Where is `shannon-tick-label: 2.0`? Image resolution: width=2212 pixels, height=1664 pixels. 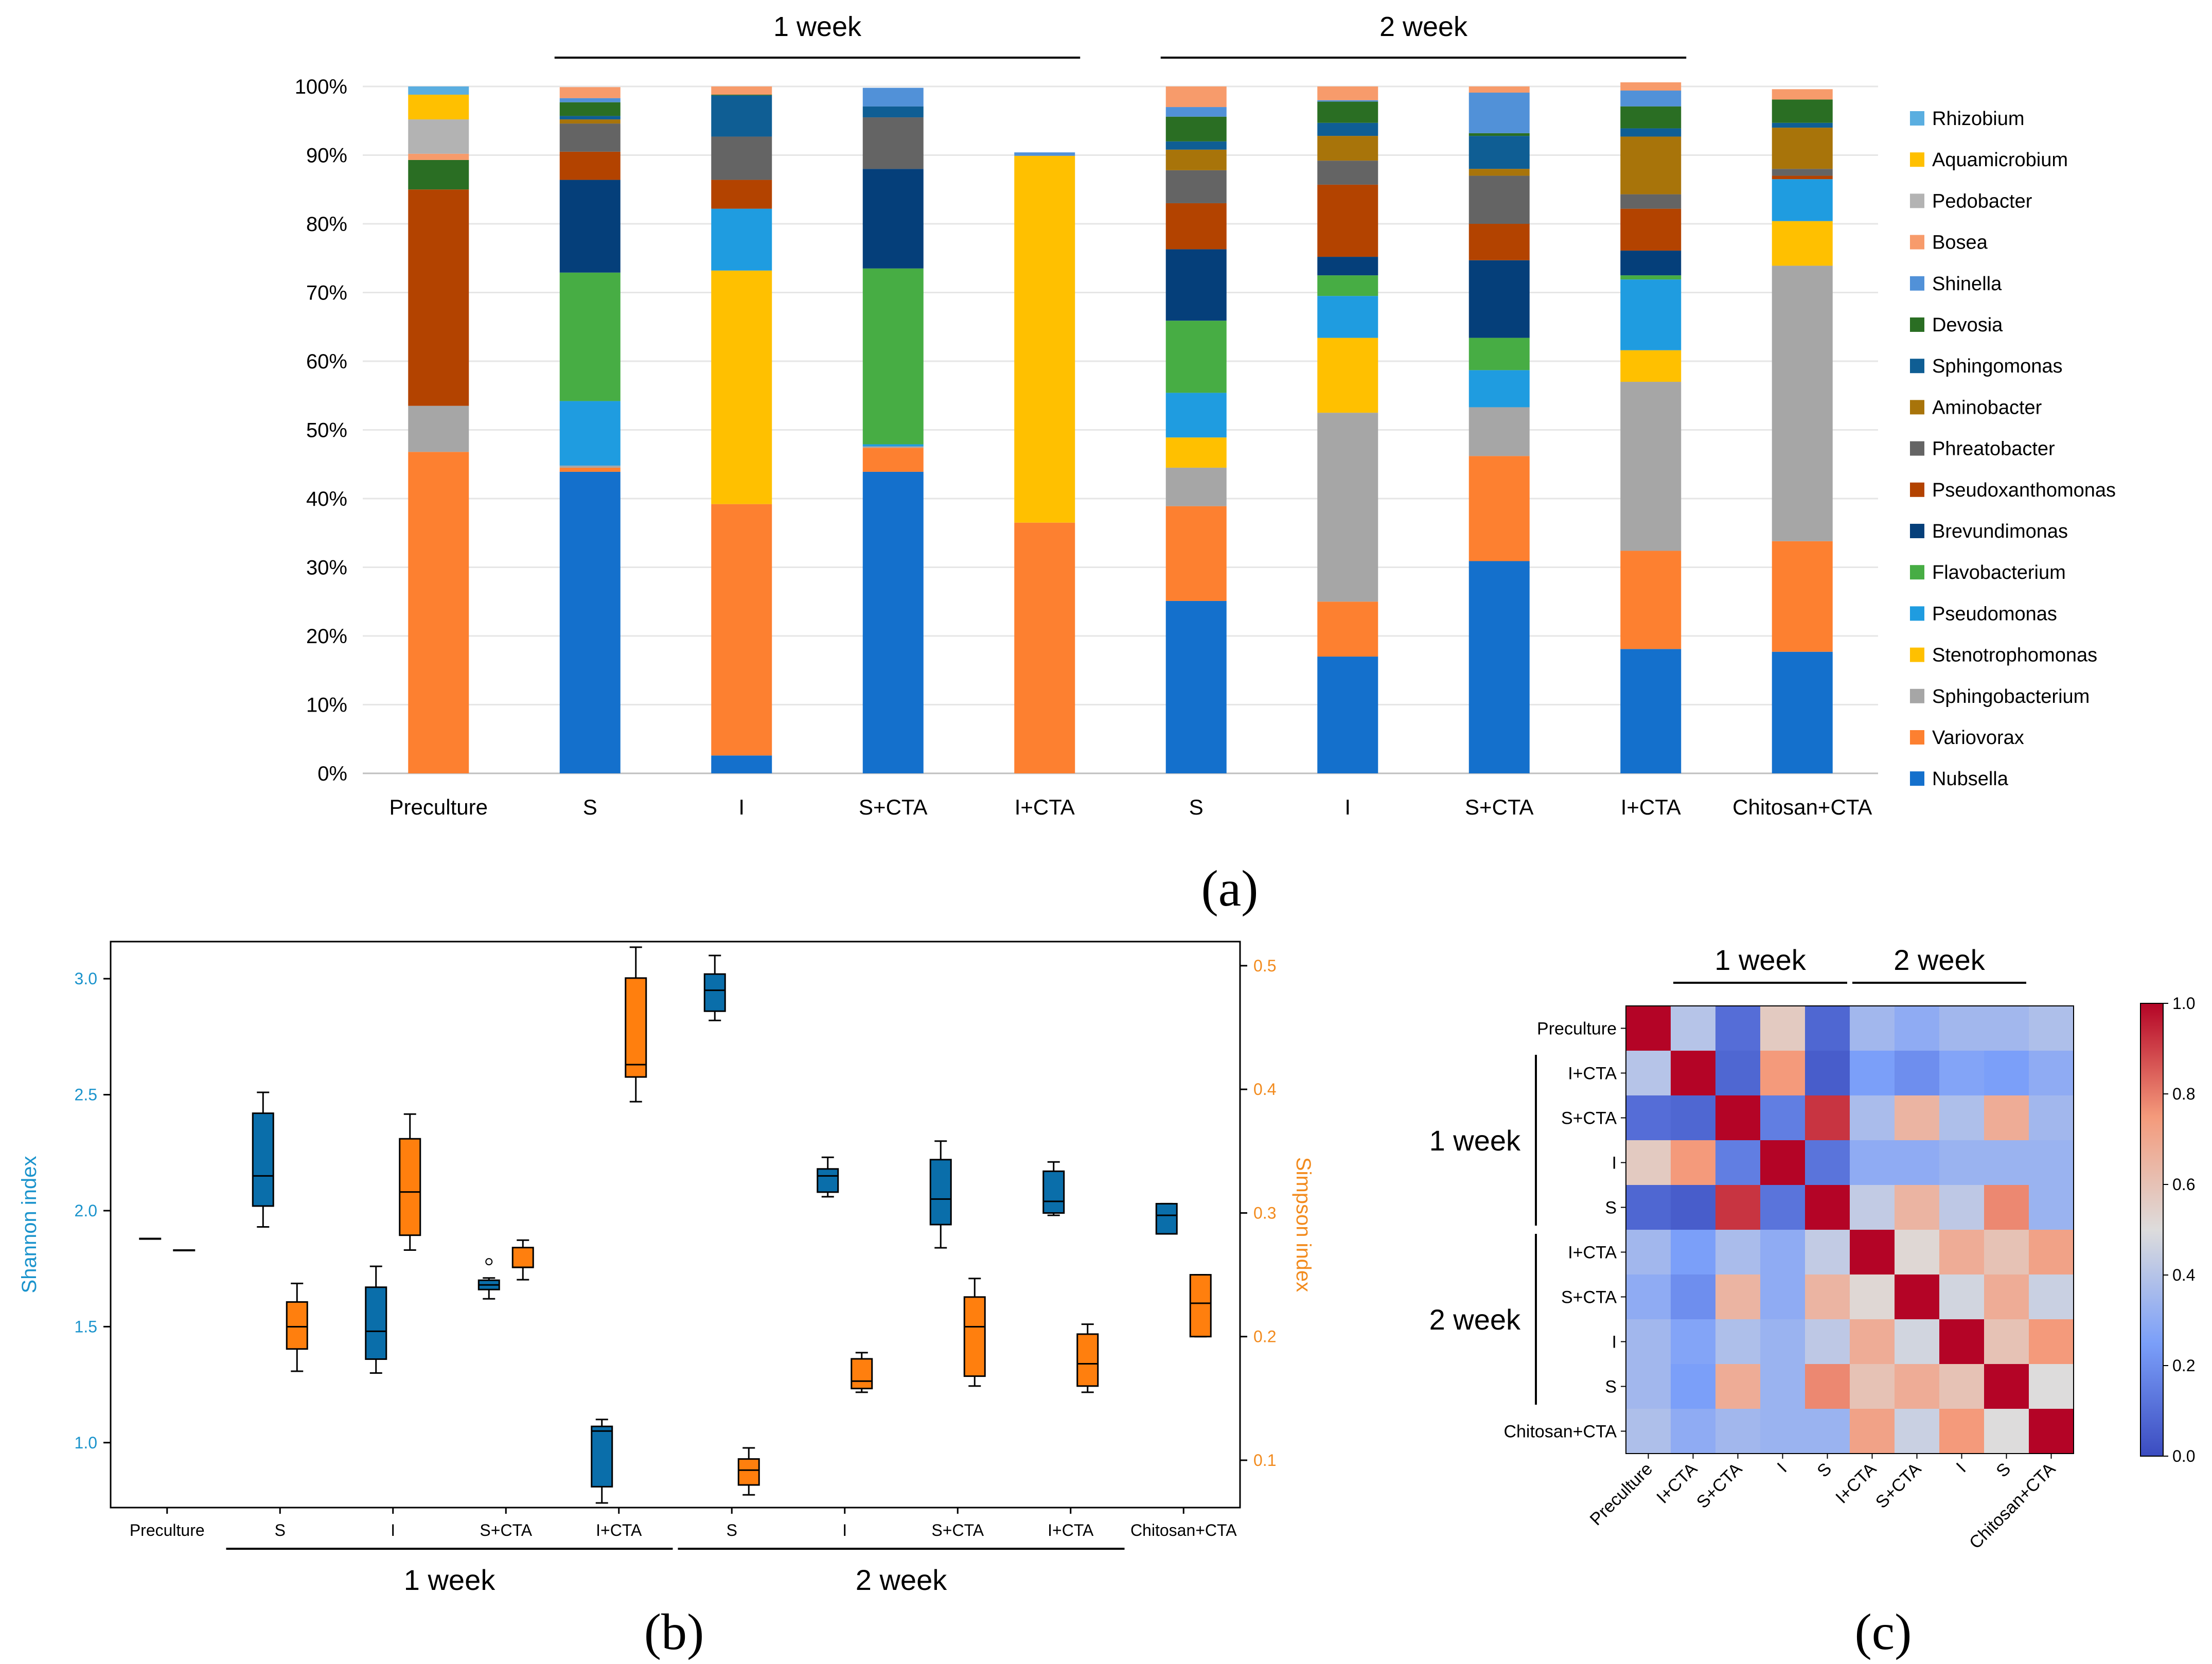
shannon-tick-label: 2.0 is located at coordinates (86, 1210).